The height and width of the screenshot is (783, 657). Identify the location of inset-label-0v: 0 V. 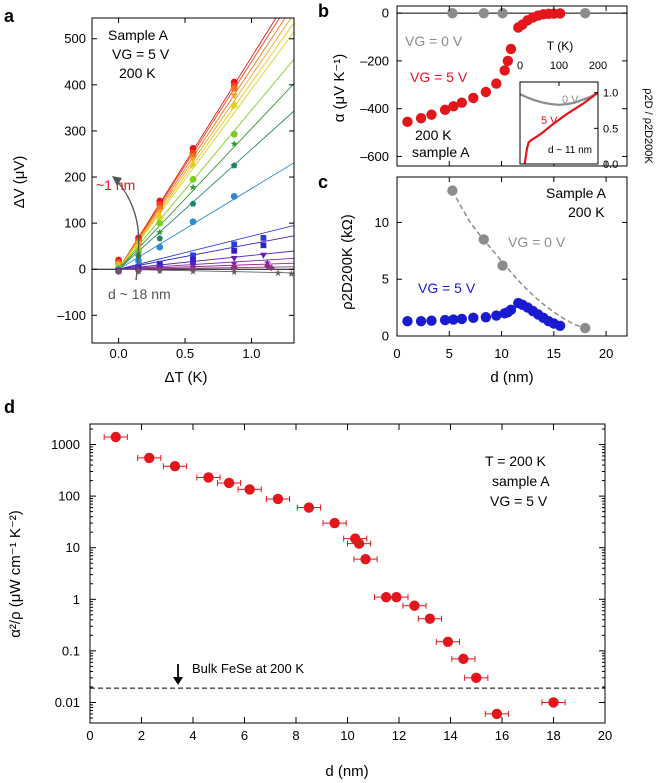
(570, 100).